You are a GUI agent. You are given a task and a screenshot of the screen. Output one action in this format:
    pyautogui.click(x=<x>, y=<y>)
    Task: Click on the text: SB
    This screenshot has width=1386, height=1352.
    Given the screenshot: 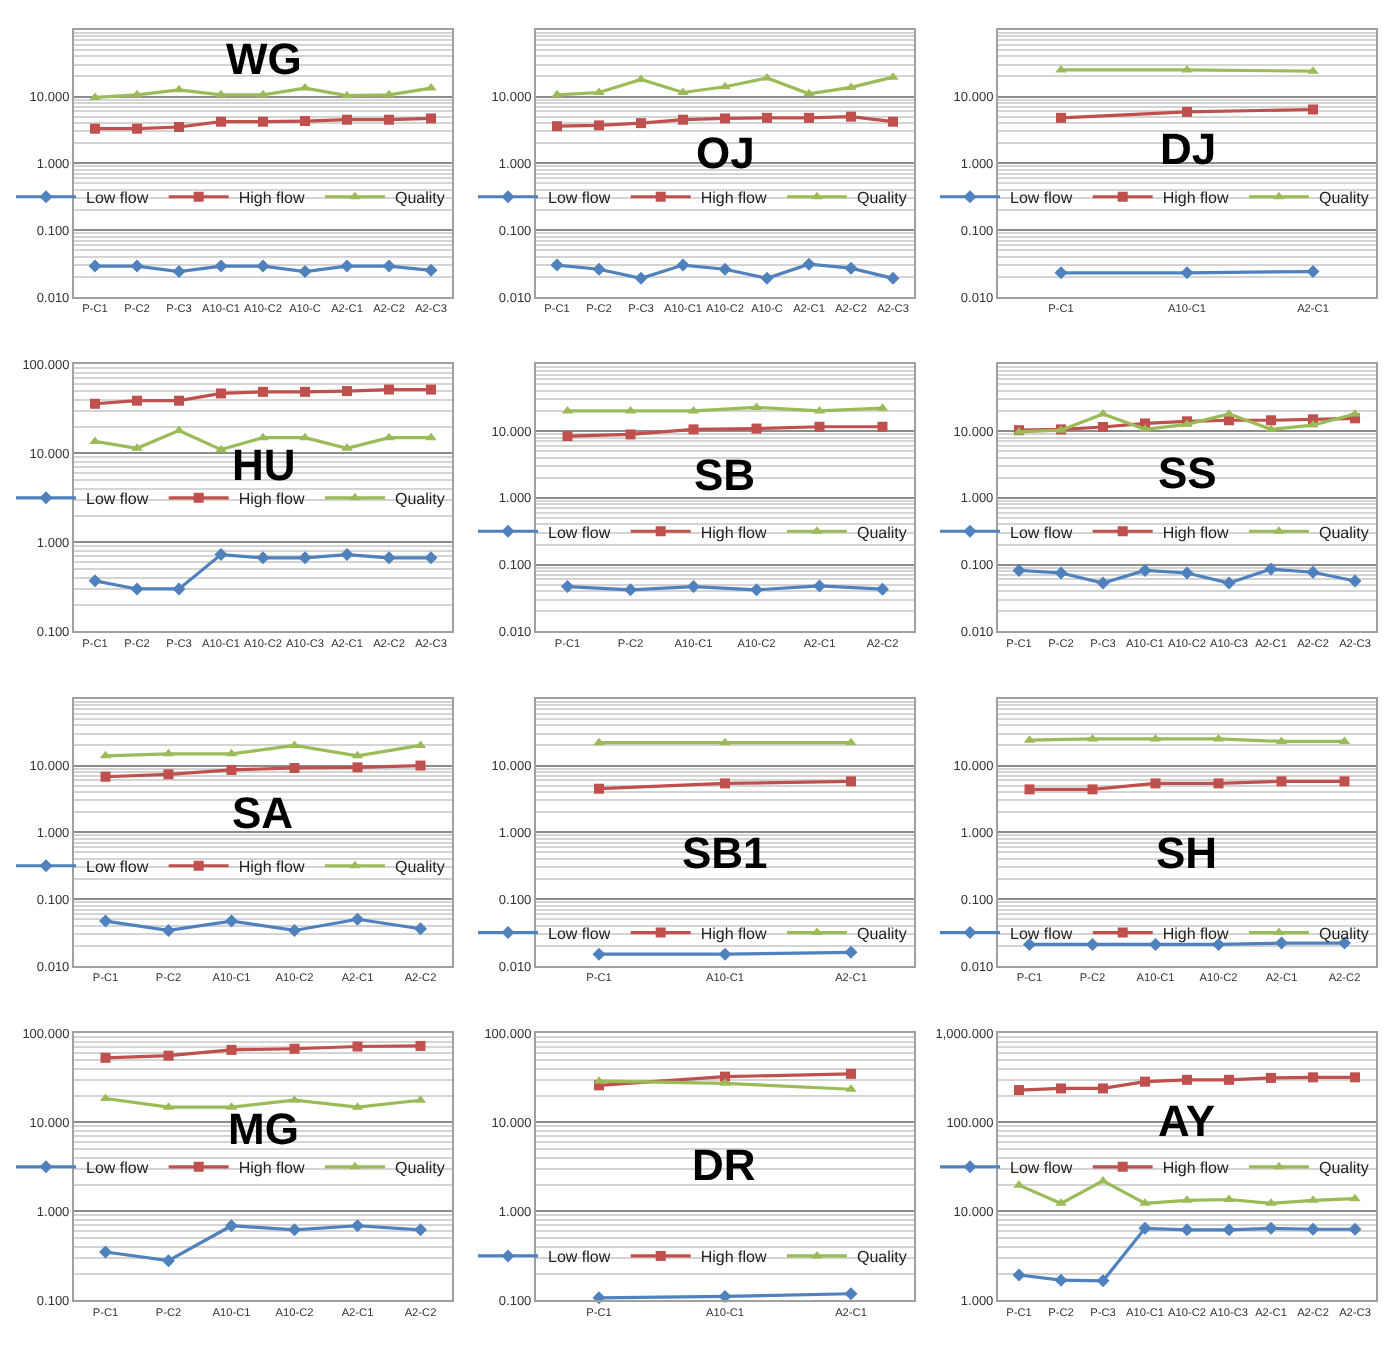 What is the action you would take?
    pyautogui.click(x=725, y=475)
    